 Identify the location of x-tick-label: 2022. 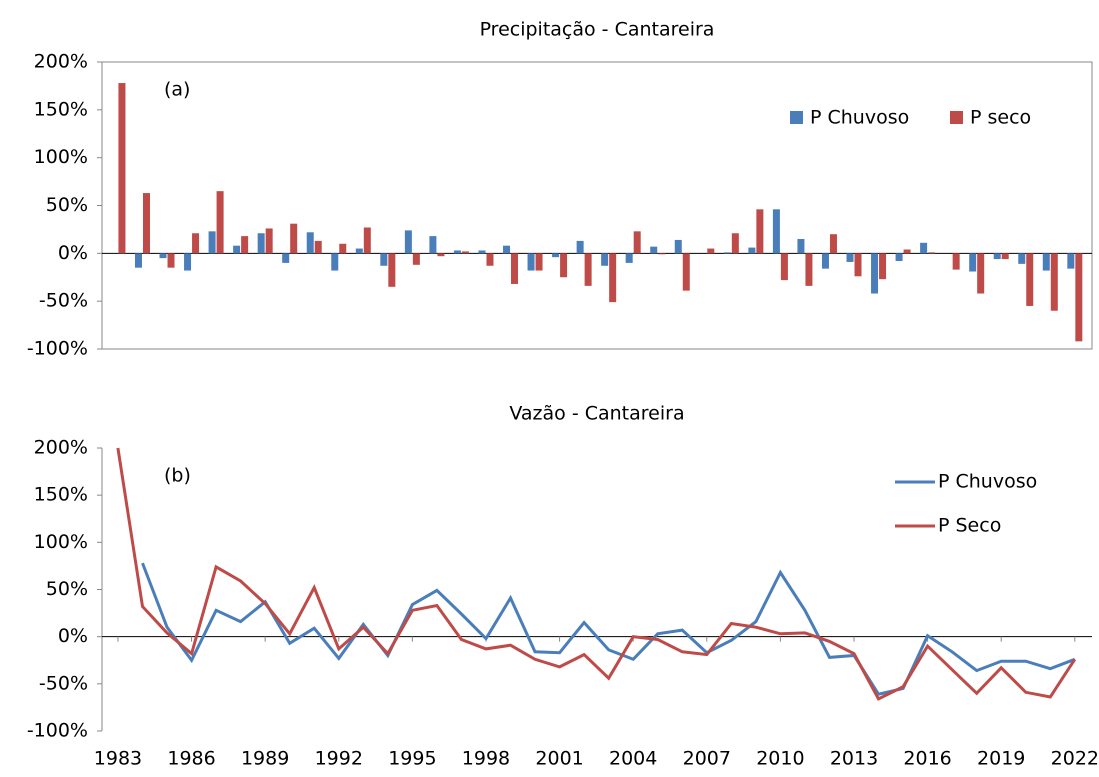
(1075, 759).